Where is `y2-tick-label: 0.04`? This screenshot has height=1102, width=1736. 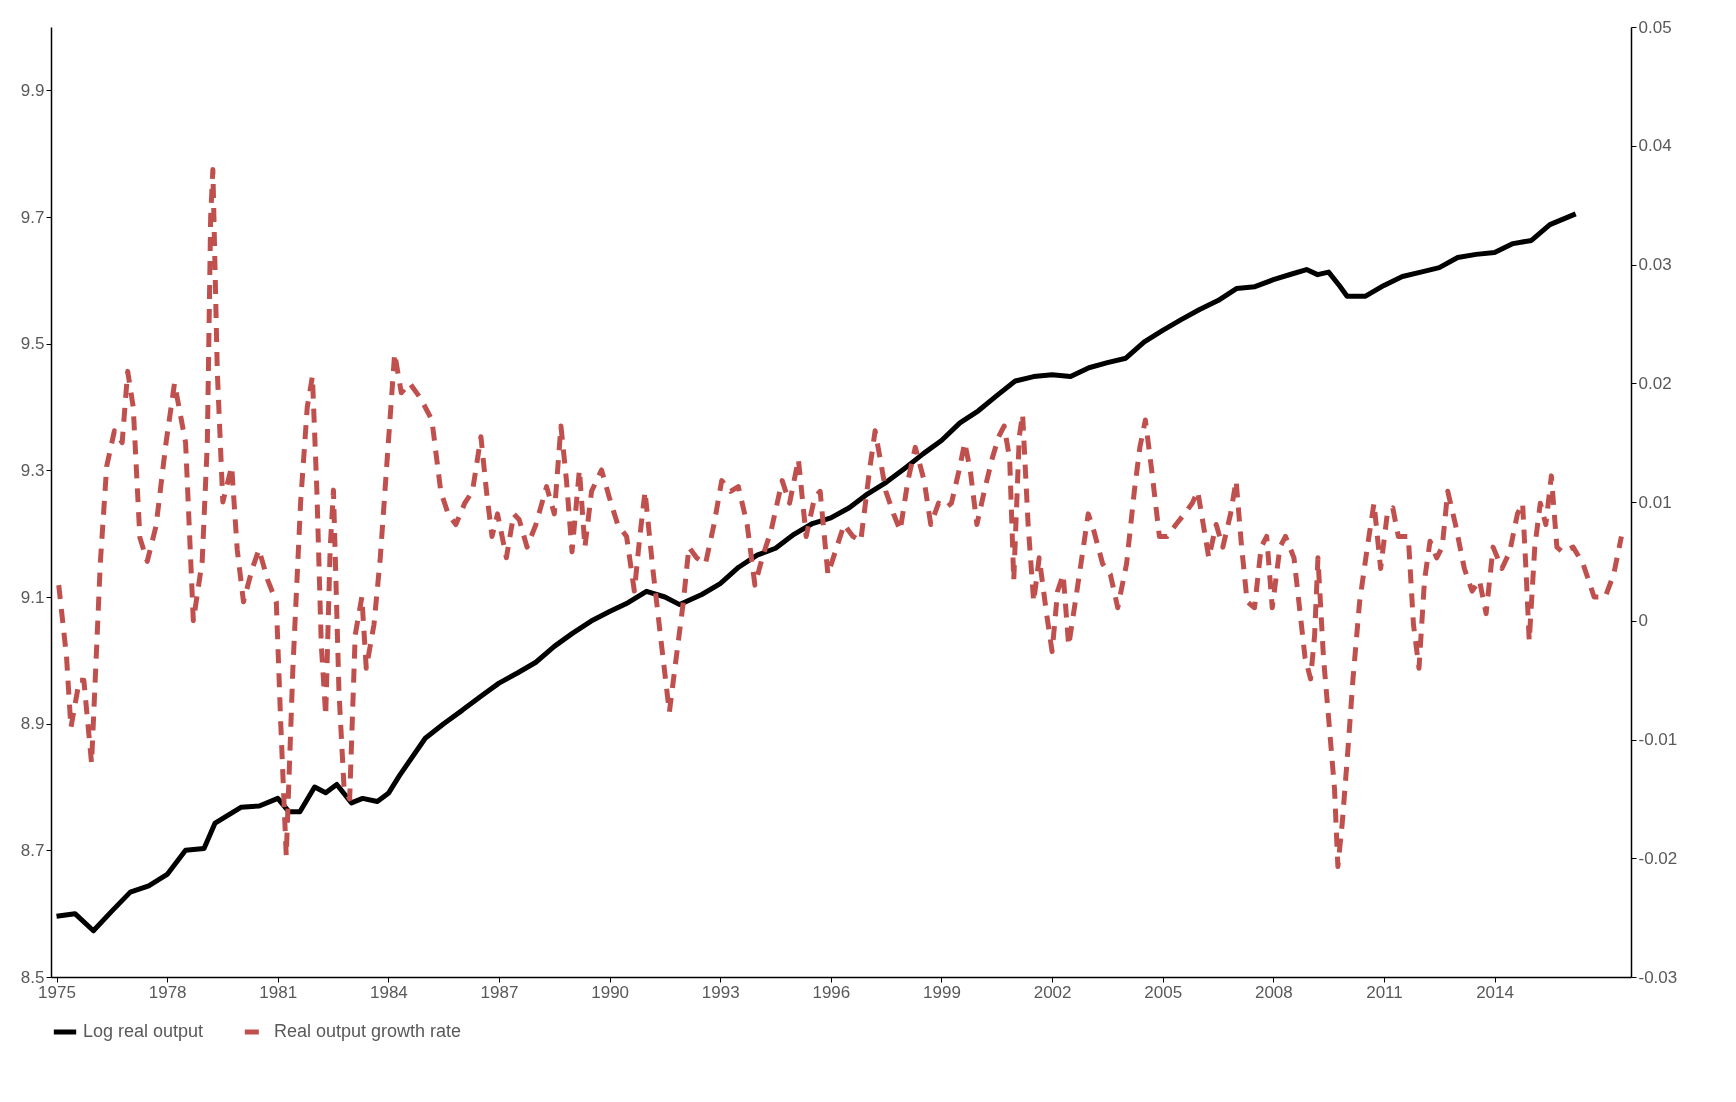
y2-tick-label: 0.04 is located at coordinates (1655, 146).